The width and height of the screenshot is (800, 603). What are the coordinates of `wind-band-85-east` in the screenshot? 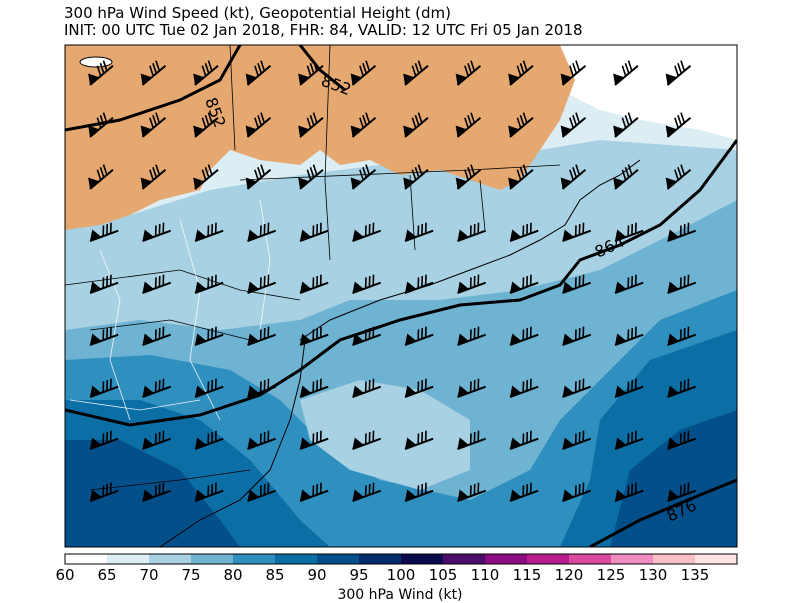 It's located at (673, 478).